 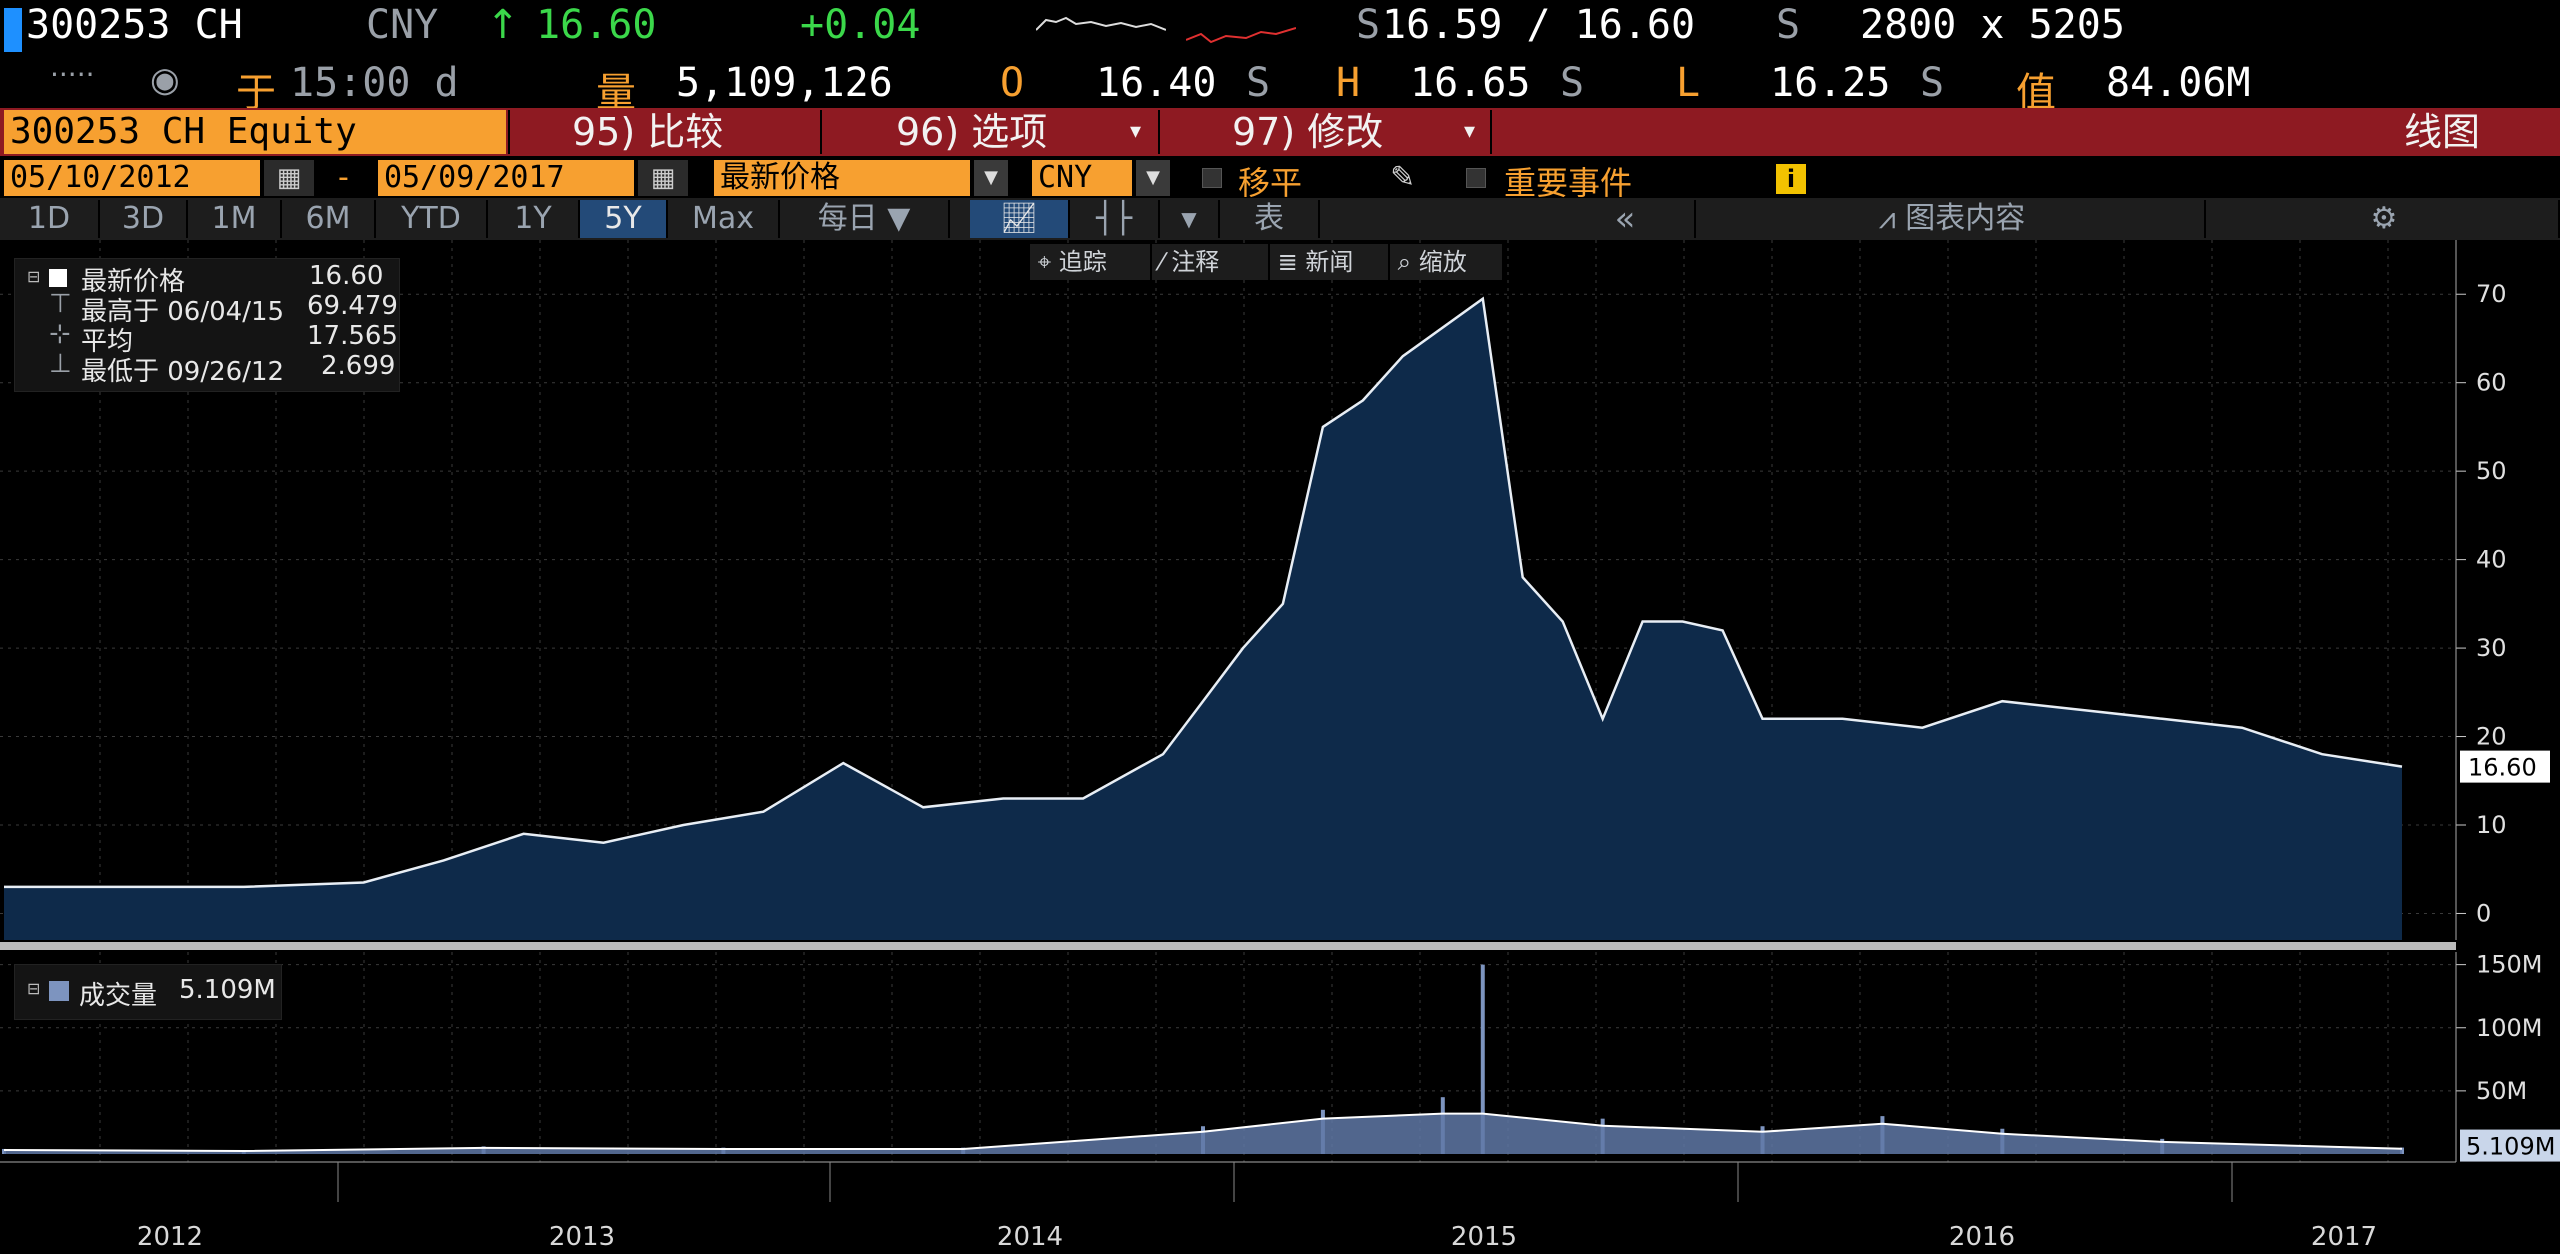 What do you see at coordinates (132, 178) in the screenshot?
I see `start-date-field: 05/10/2012` at bounding box center [132, 178].